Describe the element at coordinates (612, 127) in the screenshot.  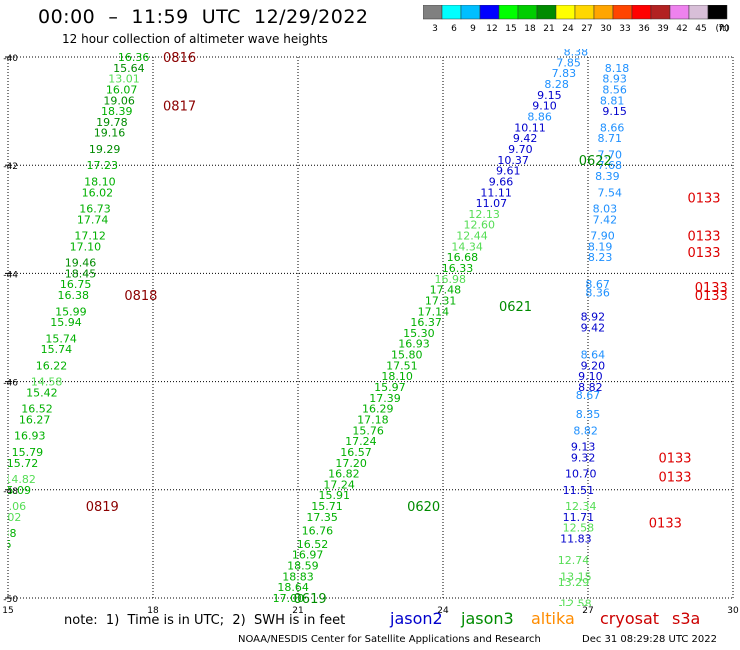
I see `swh-value-label: 8.66` at that location.